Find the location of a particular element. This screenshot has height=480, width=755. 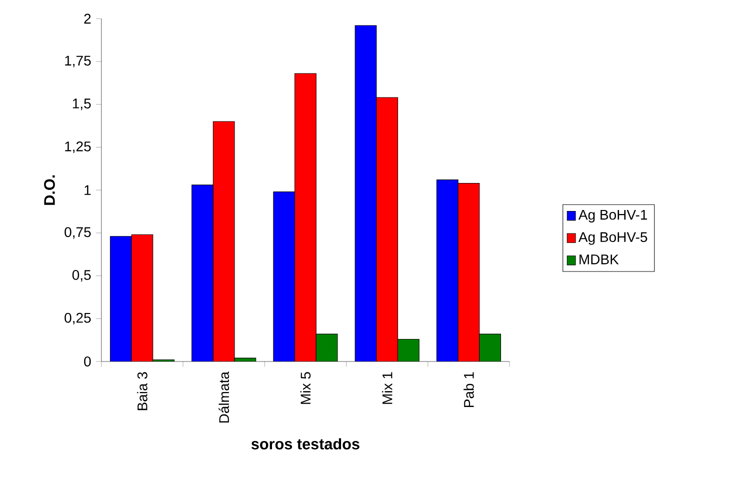

y-tick-label: 2 is located at coordinates (87, 19).